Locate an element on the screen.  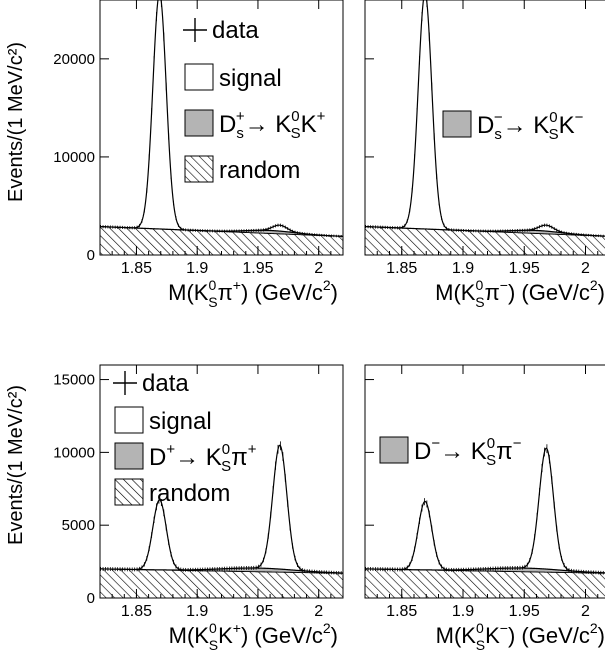
random-background-area is located at coordinates (485, 583).